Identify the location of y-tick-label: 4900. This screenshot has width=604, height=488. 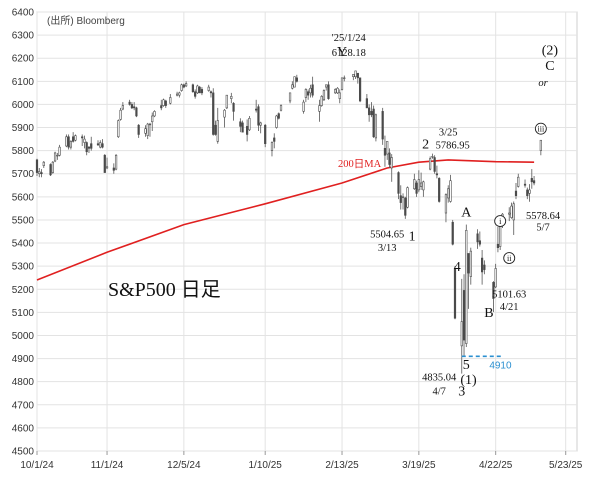
(23, 359).